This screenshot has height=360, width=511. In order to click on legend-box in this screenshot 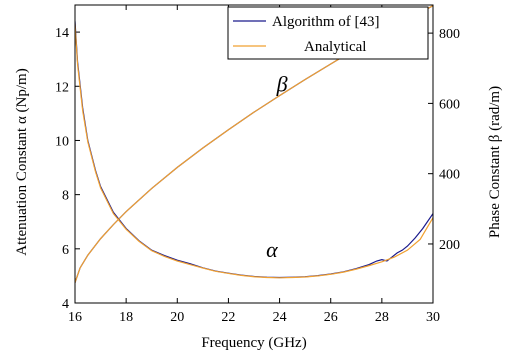, I will do `click(328, 33)`.